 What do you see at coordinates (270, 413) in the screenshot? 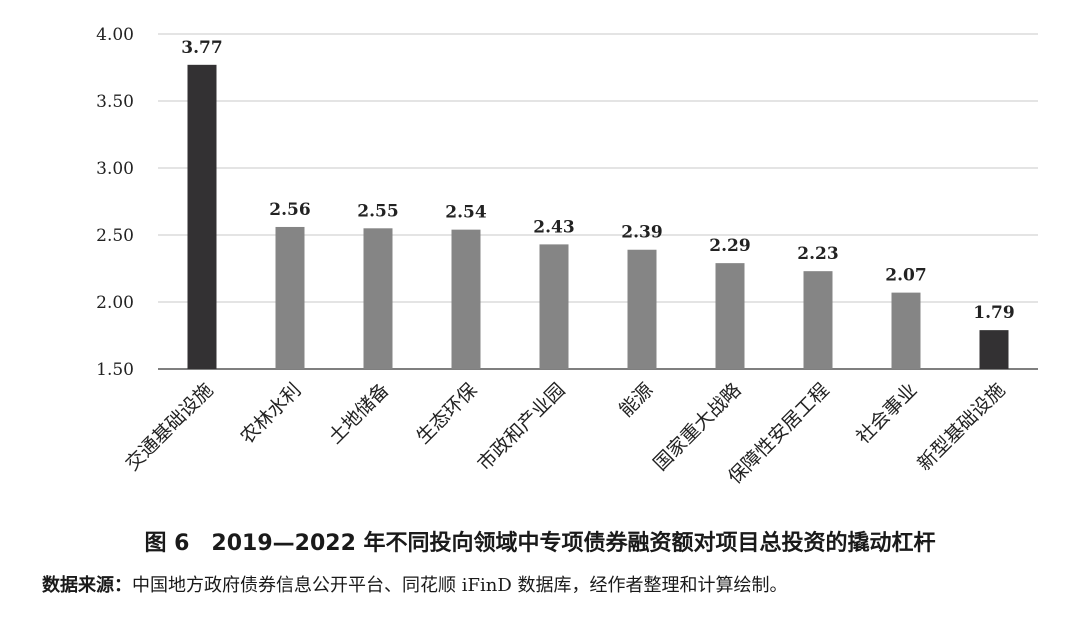
I see `x-tick-label: 农林水利` at bounding box center [270, 413].